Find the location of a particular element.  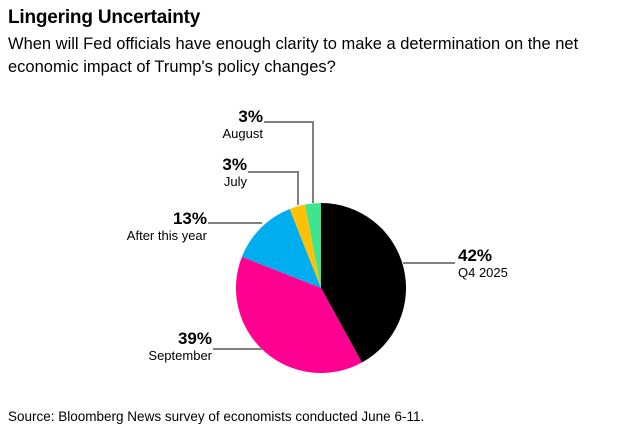

slice-label-q4-2025: 42% Q4 2025 is located at coordinates (483, 263).